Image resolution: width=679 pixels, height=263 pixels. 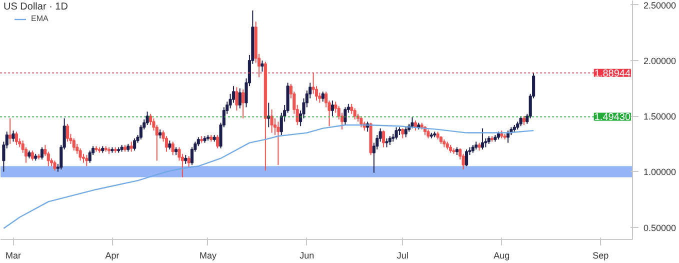 I want to click on legend-label: EMA, so click(x=40, y=18).